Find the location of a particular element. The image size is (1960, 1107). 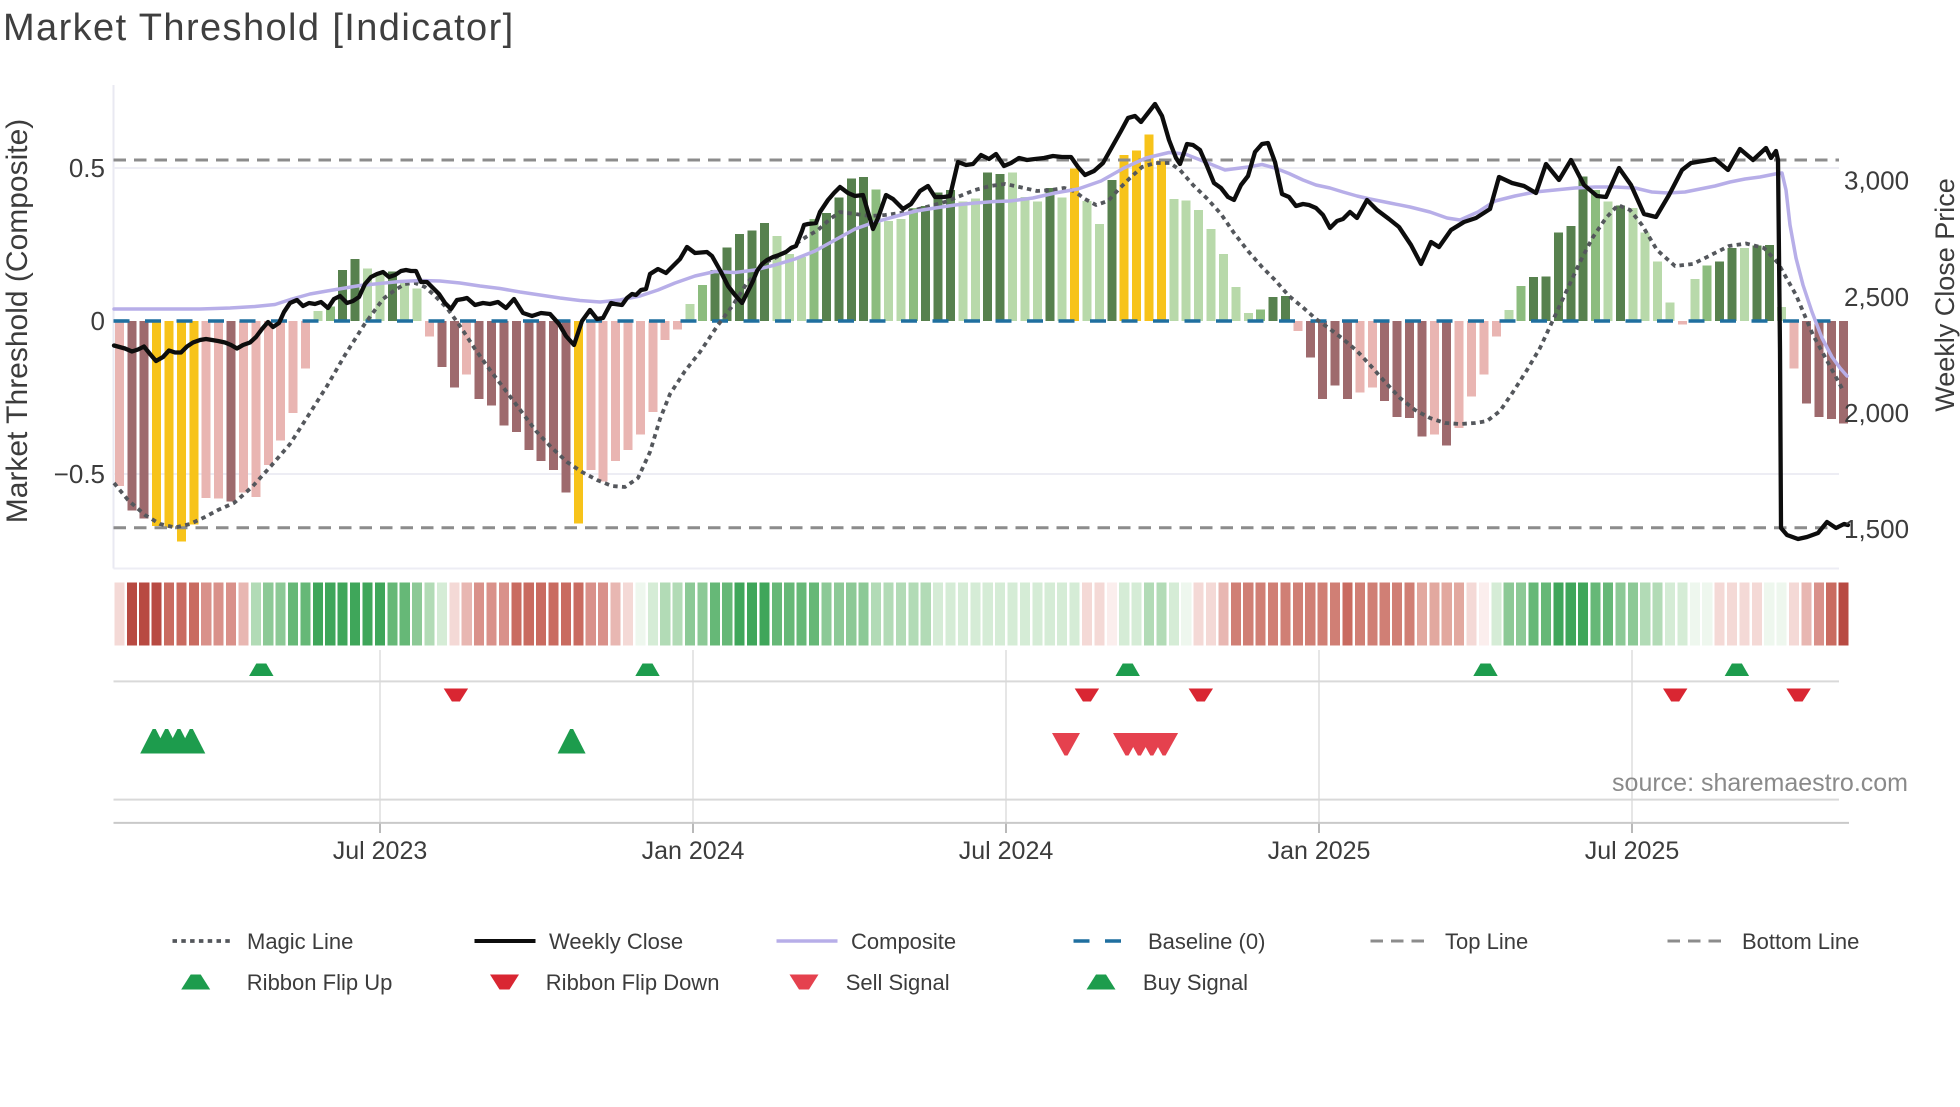

svg-text: Bottom Line is located at coordinates (1800, 941).